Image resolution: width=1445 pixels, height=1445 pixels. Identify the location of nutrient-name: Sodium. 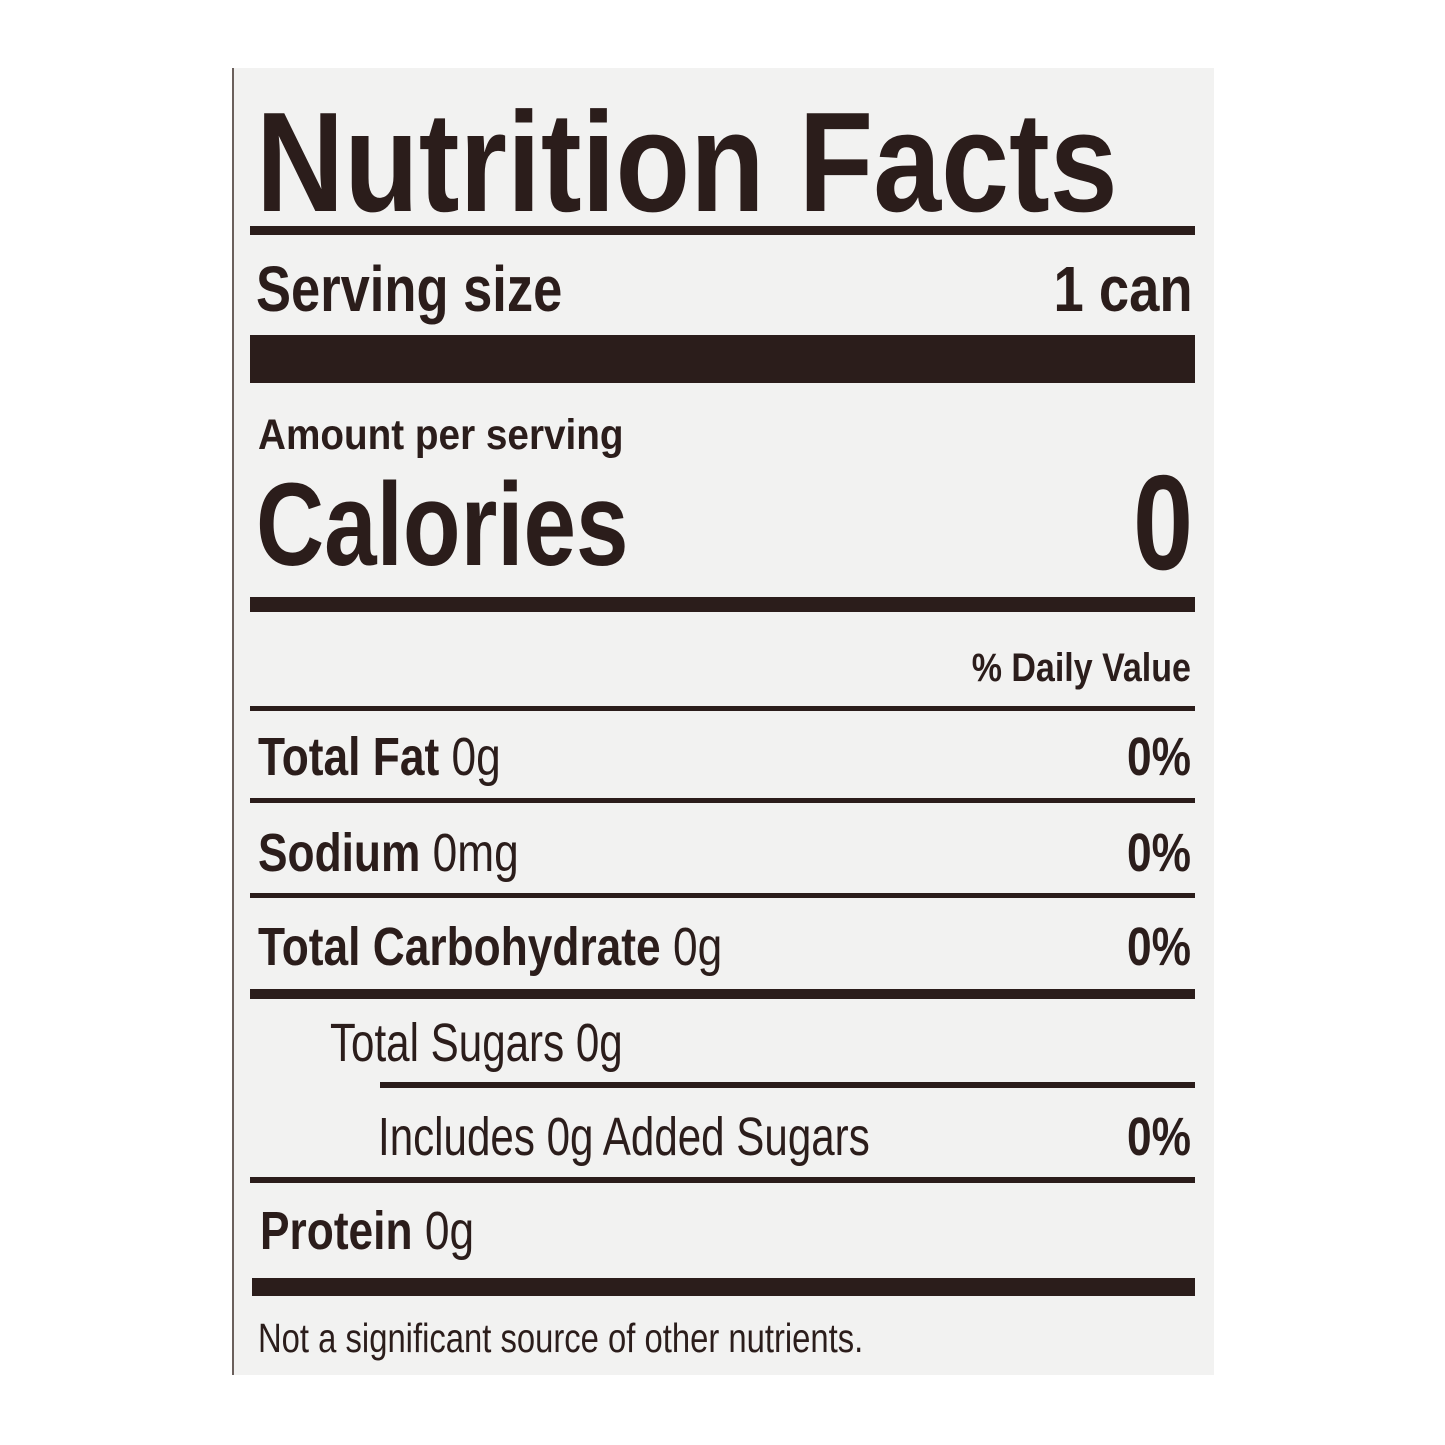
(339, 853).